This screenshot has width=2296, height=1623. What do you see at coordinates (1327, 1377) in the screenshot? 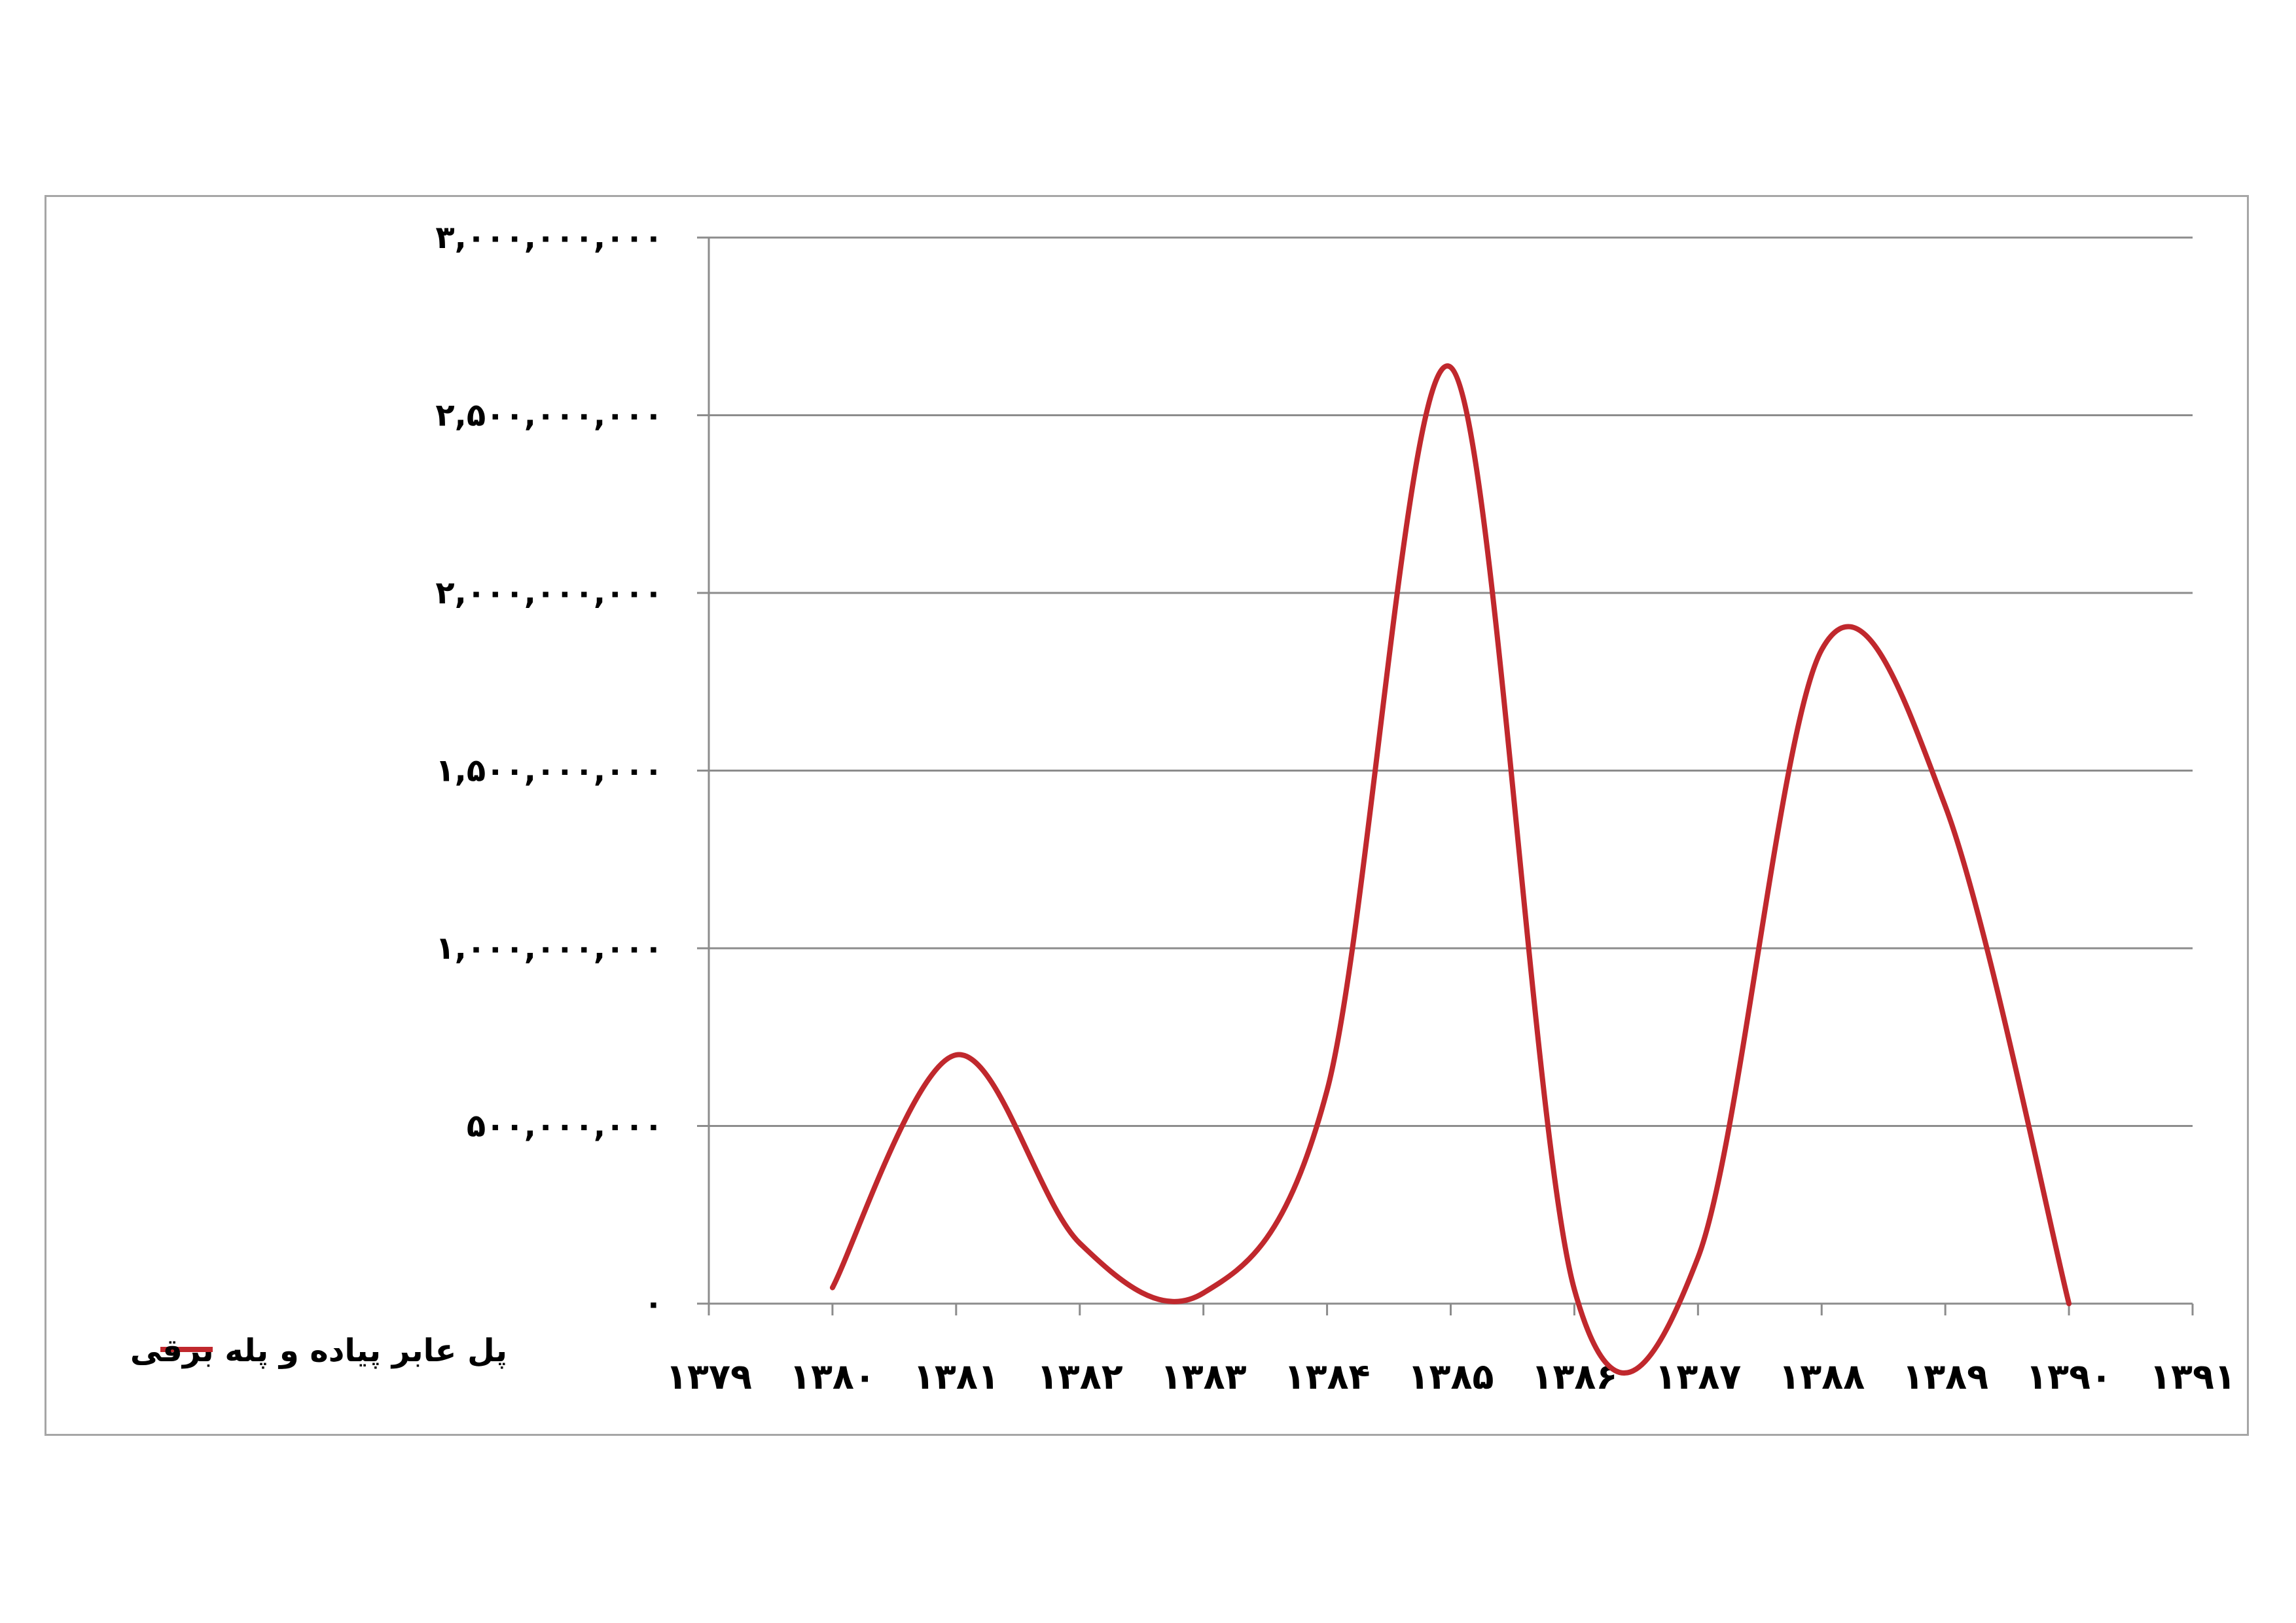
I see `x-tick-label: ۱۳۸۴` at bounding box center [1327, 1377].